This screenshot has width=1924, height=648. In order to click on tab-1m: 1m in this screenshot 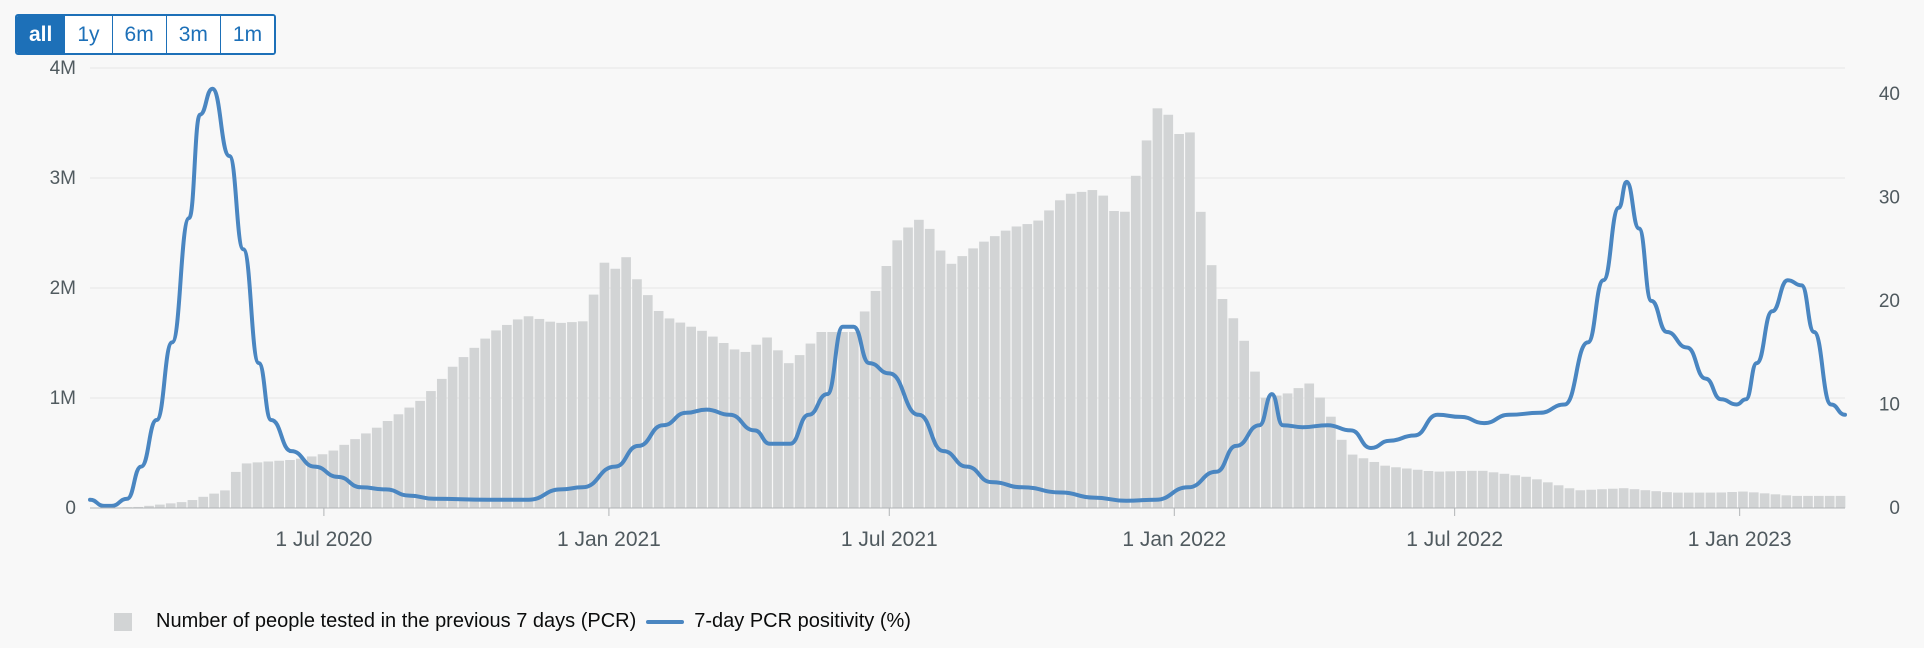, I will do `click(247, 34)`.